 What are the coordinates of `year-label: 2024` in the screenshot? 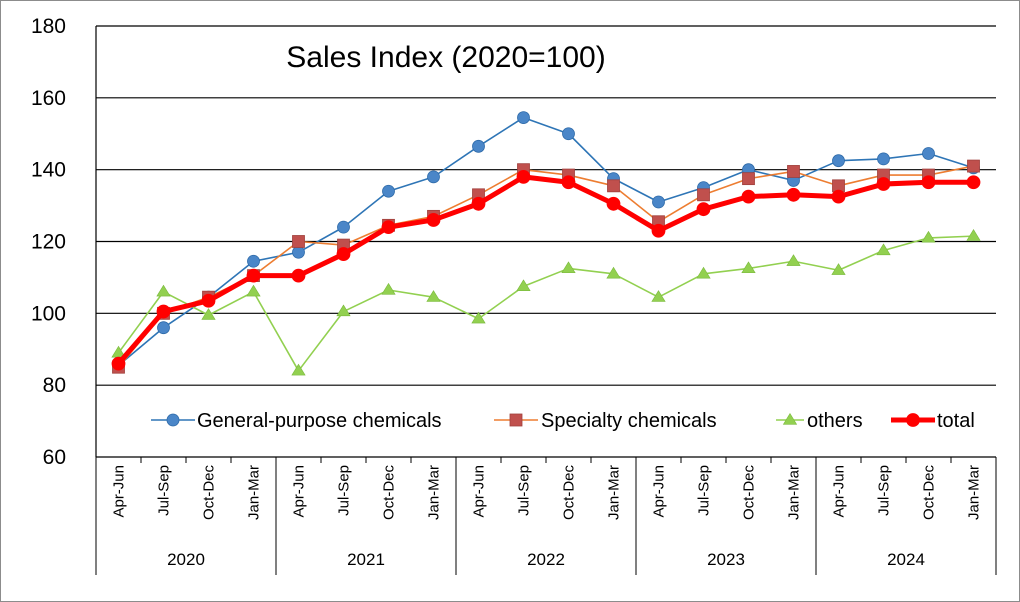 It's located at (906, 559).